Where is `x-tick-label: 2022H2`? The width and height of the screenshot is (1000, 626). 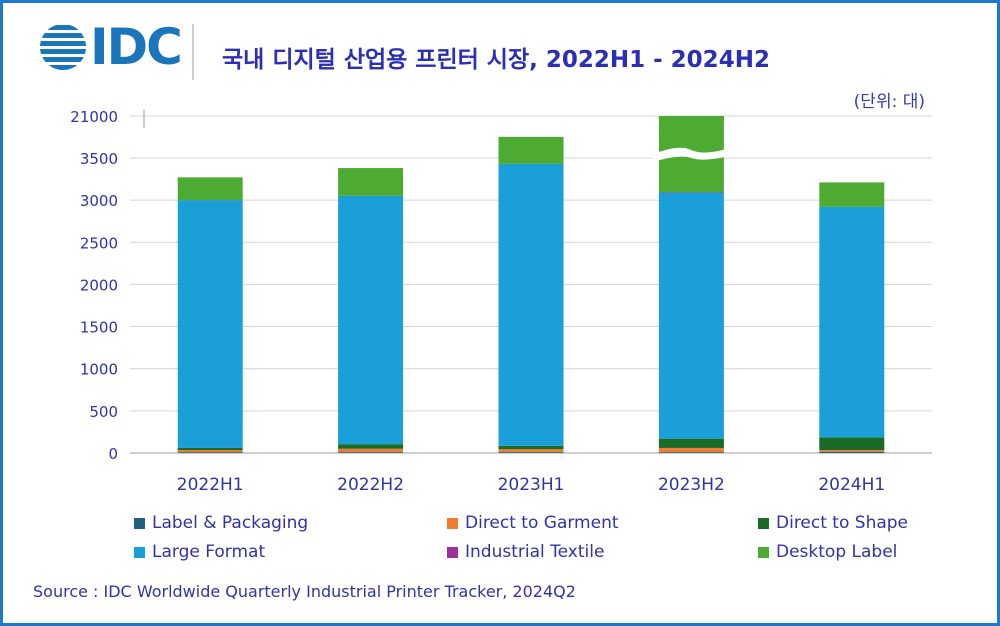
x-tick-label: 2022H2 is located at coordinates (370, 485).